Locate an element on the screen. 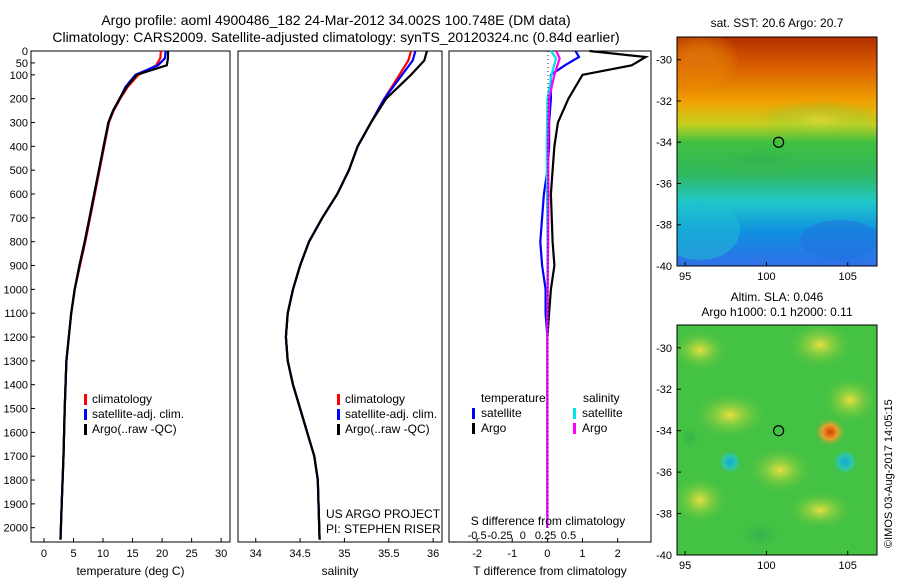 This screenshot has height=580, width=900. sst-map-title: sat. SST: 20.6 Argo: 20.7 is located at coordinates (777, 23).